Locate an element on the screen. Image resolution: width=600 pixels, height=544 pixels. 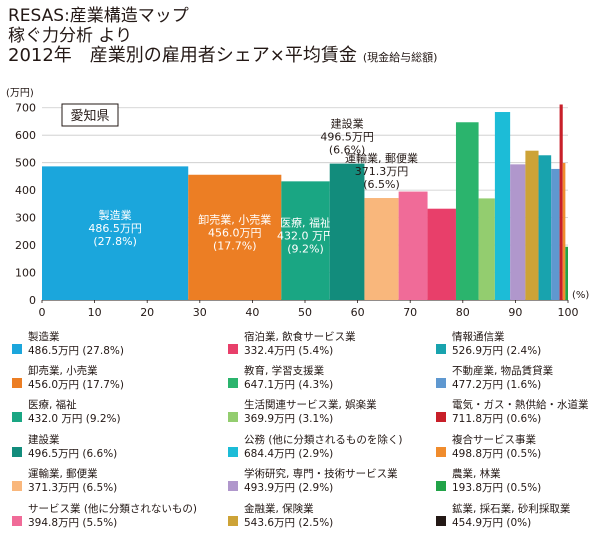
title-line-3-main: 2012年 産業別の雇用者シェア×平均賃金 is located at coordinates (182, 55).